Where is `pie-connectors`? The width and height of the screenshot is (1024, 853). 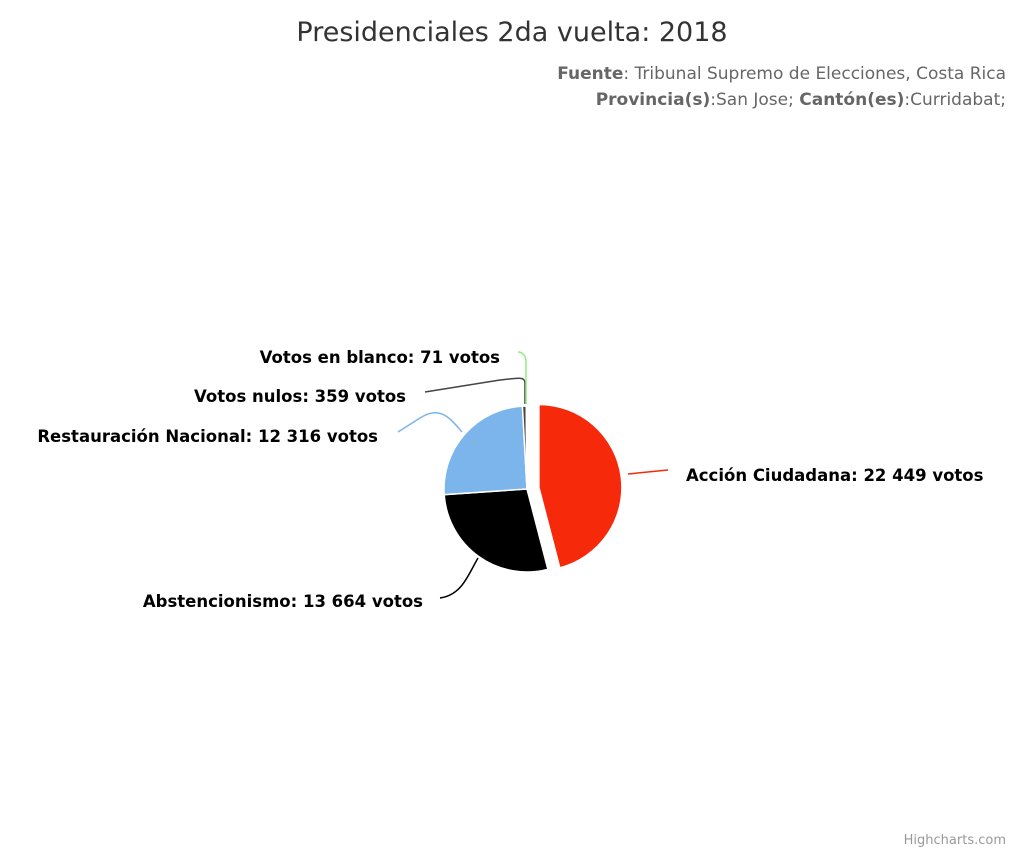
pie-connectors is located at coordinates (533, 475).